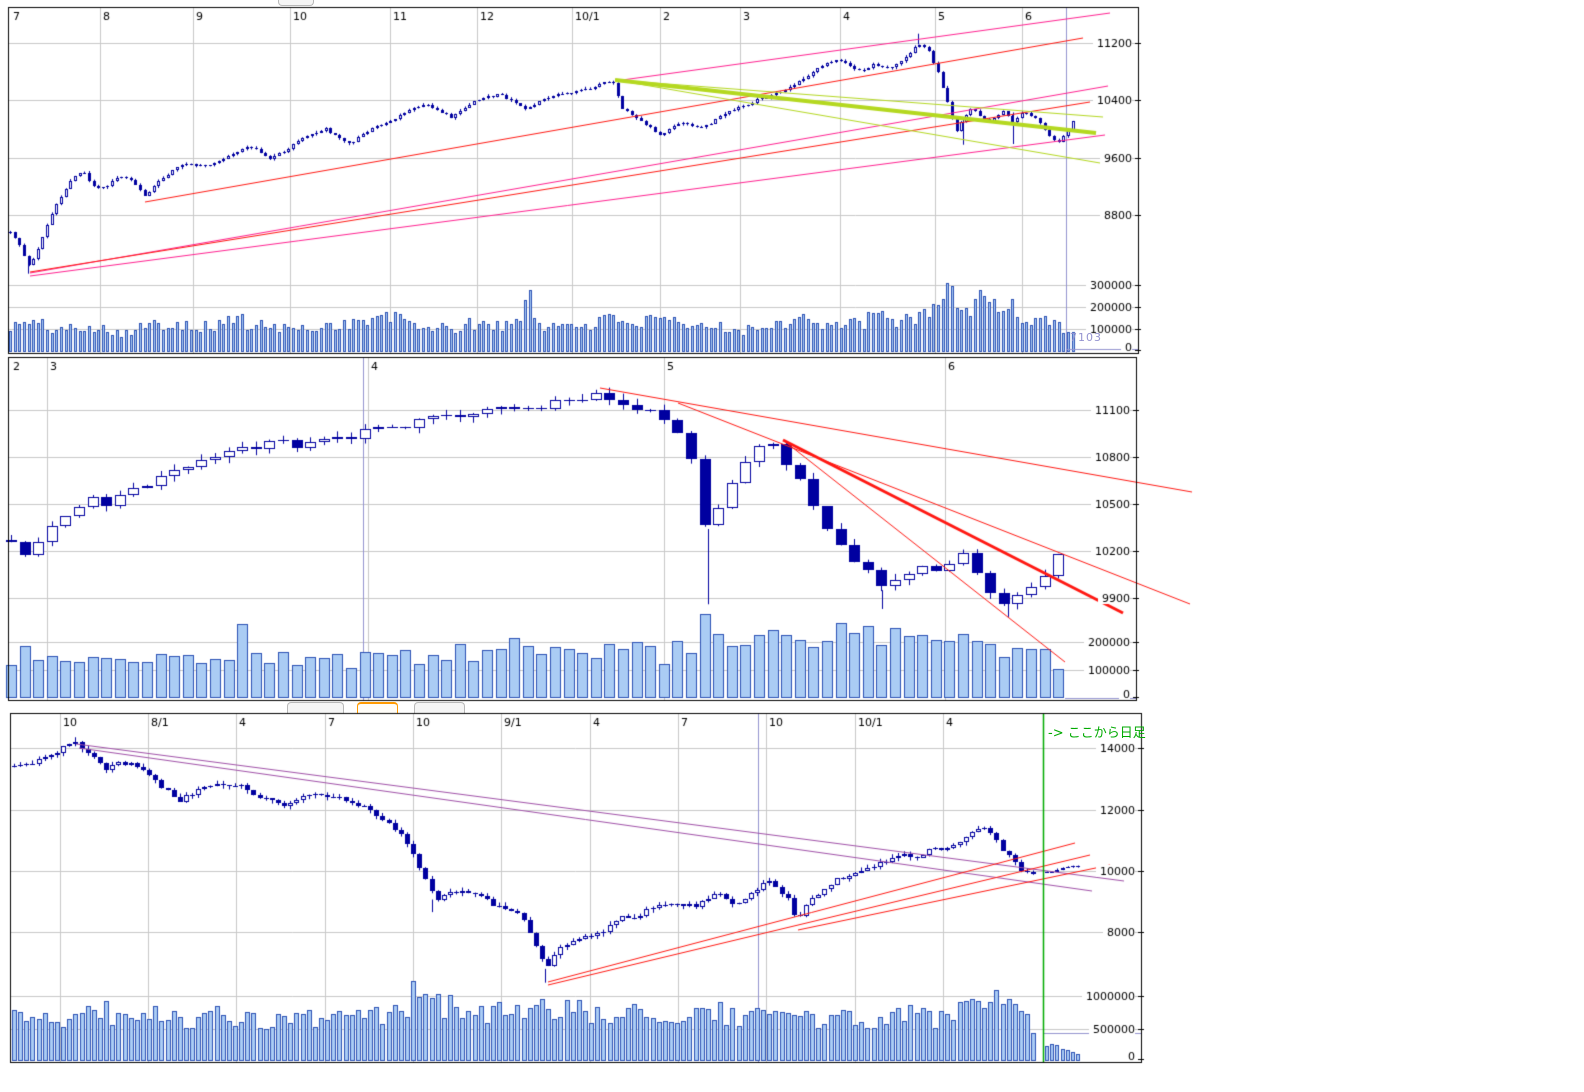 The height and width of the screenshot is (1092, 1584). Describe the element at coordinates (1086, 337) in the screenshot. I see `last-volume-value-label: 7103` at that location.